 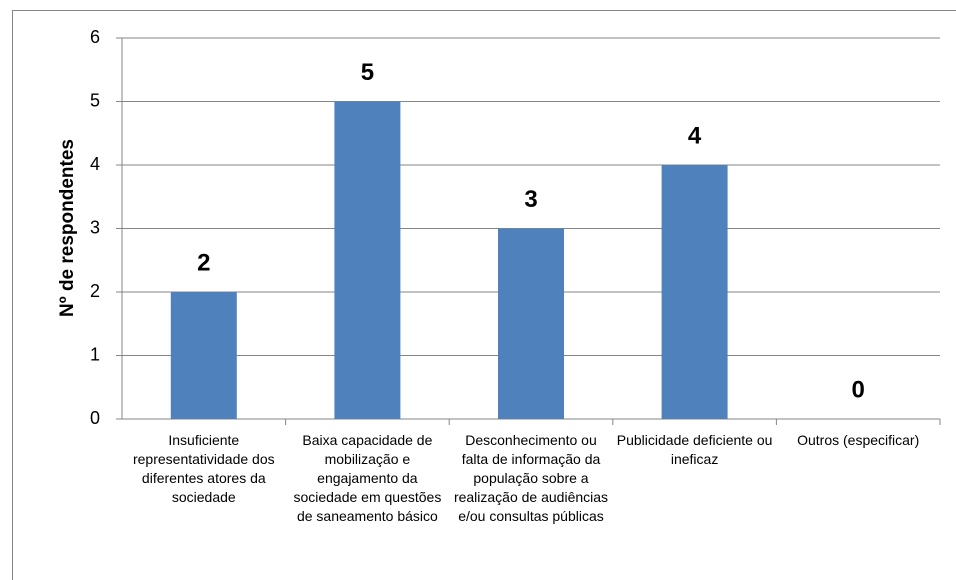 What do you see at coordinates (694, 449) in the screenshot?
I see `x-tick-label: Publicidade deficiente ou ineficaz` at bounding box center [694, 449].